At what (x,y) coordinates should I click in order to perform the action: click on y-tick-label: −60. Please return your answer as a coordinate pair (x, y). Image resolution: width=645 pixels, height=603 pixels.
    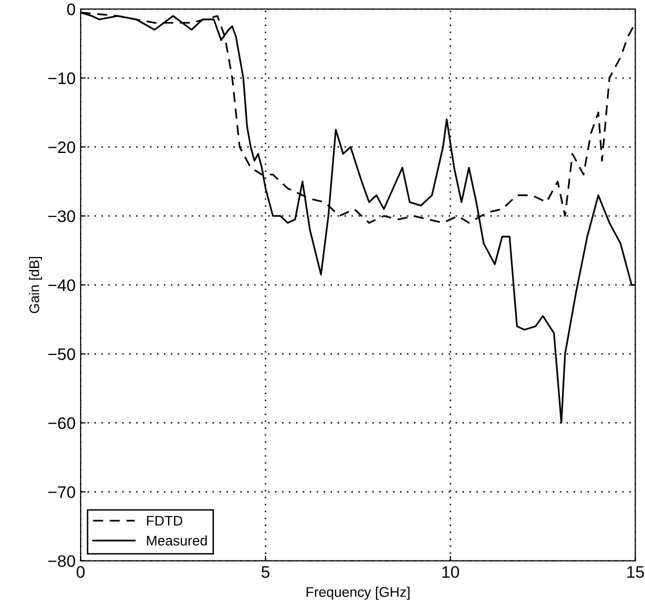
    Looking at the image, I should click on (62, 423).